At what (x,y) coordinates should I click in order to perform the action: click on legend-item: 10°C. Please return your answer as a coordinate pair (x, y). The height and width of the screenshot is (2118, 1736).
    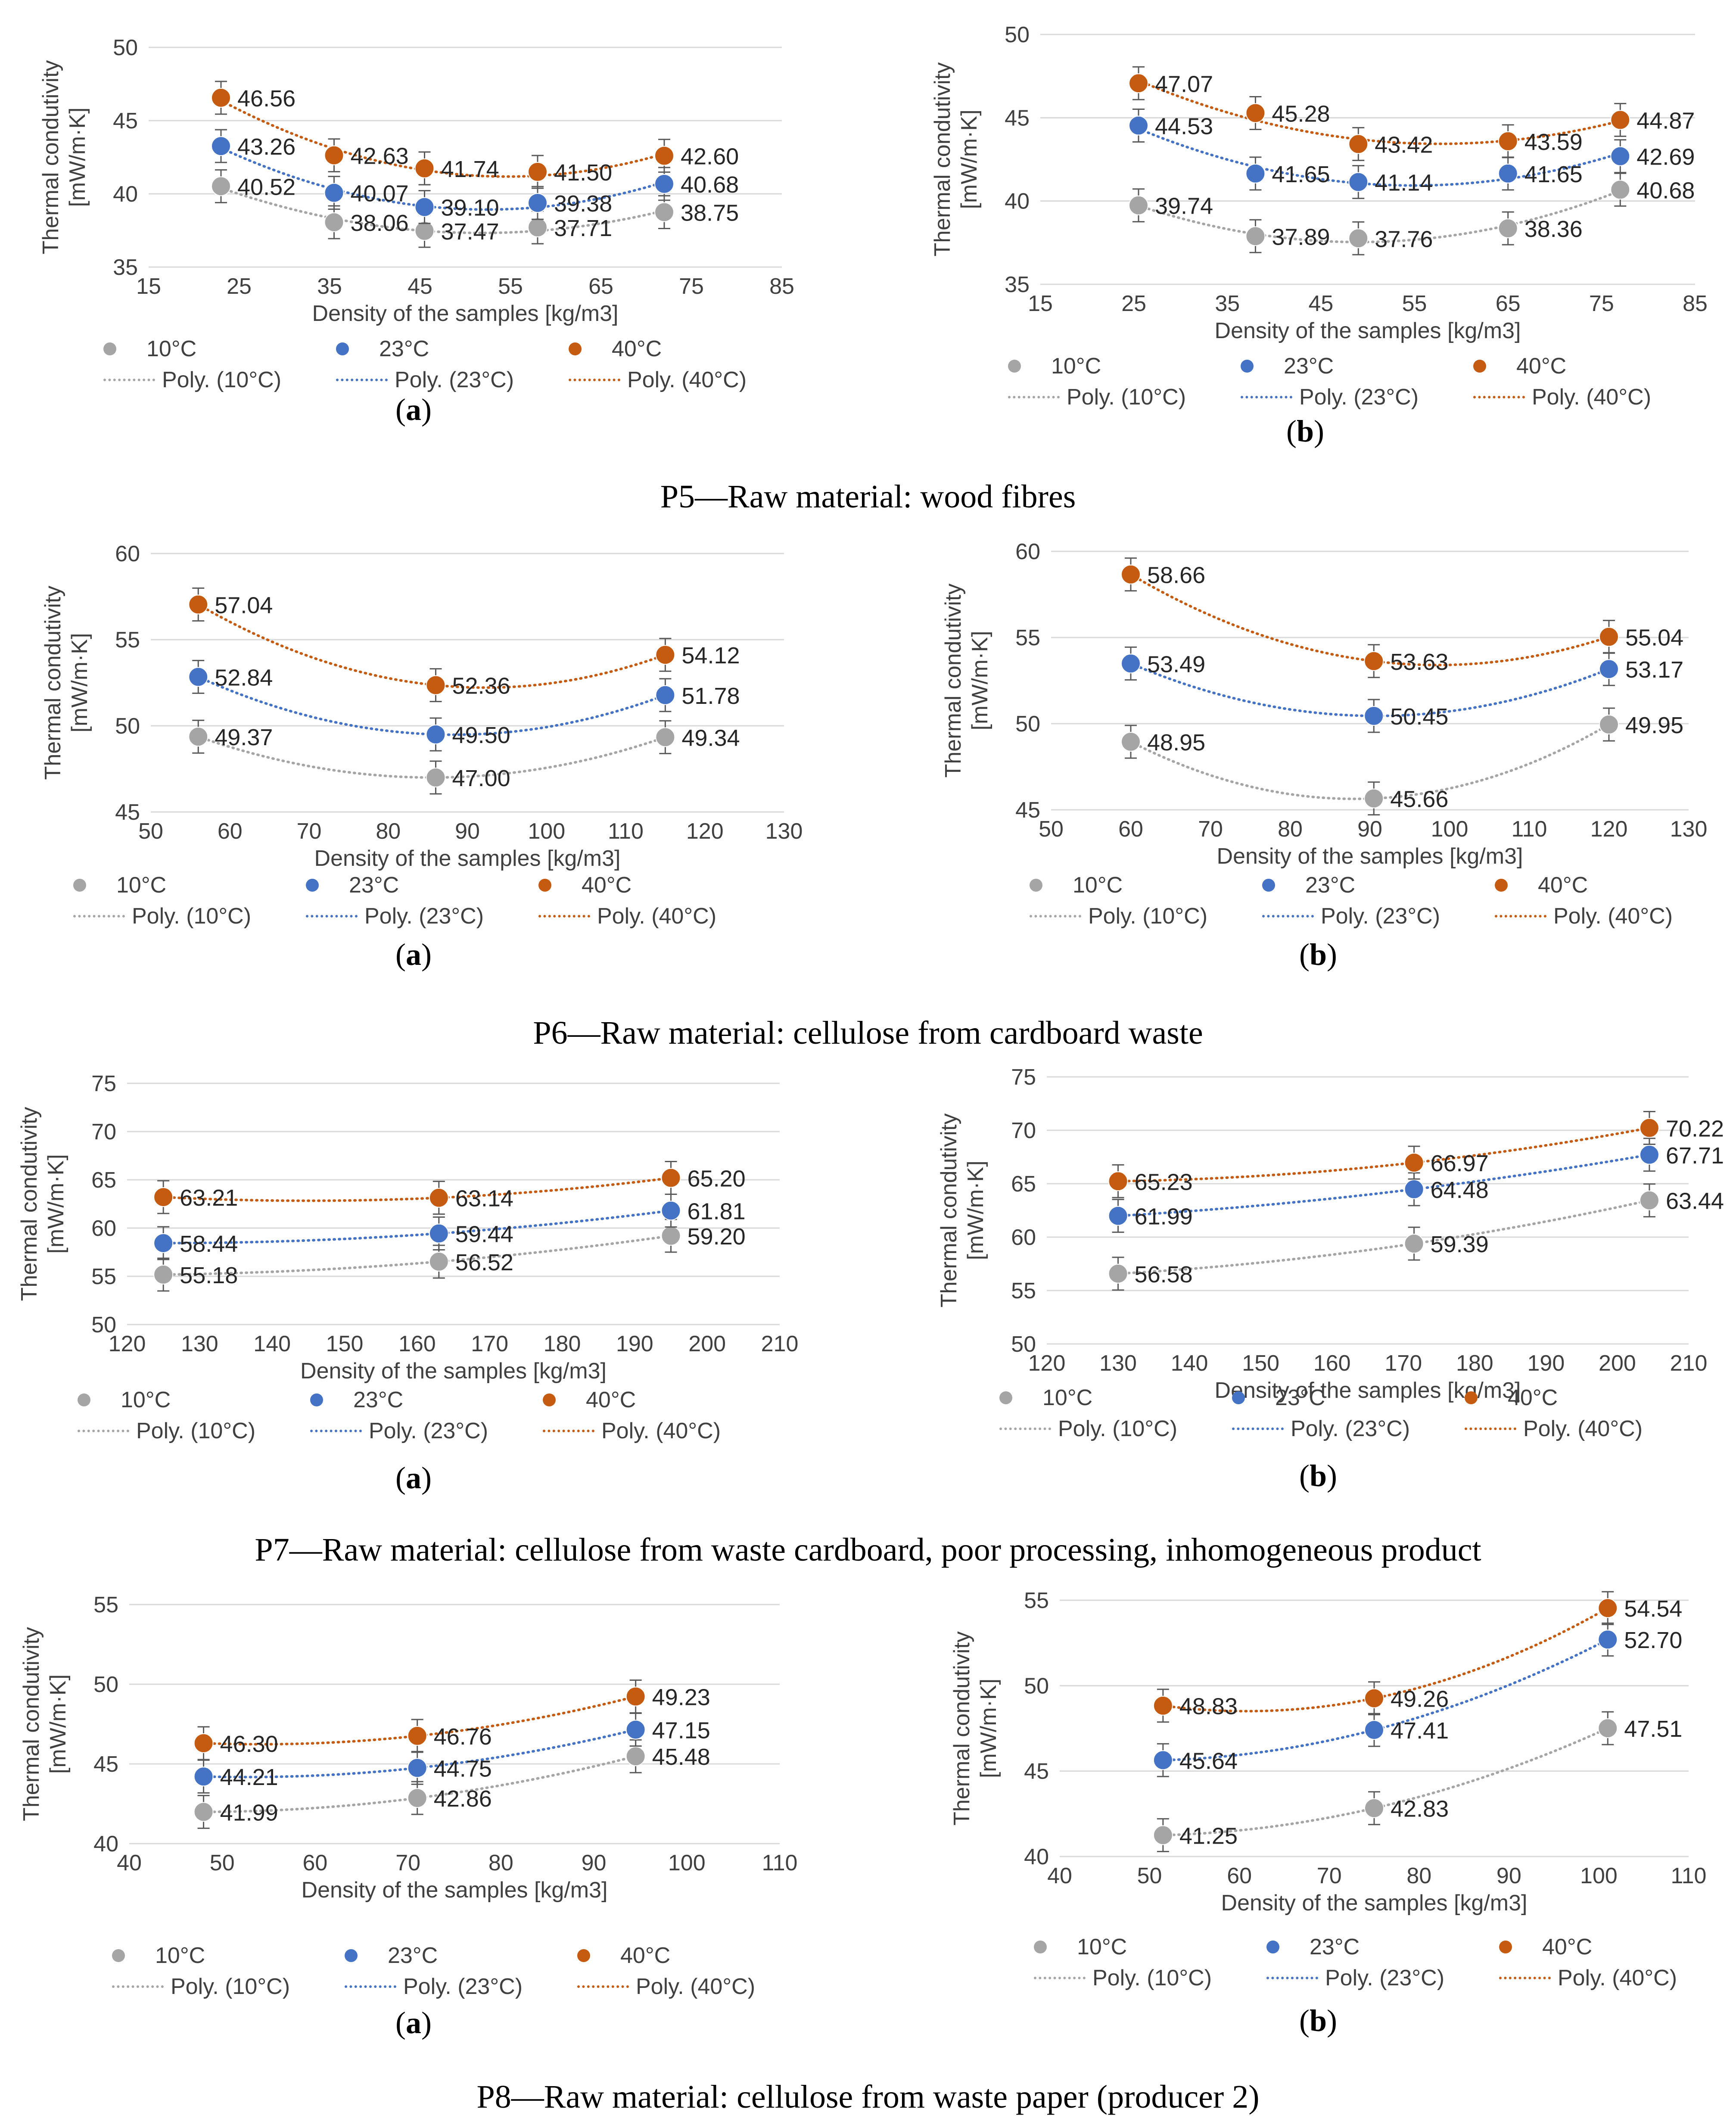
    Looking at the image, I should click on (159, 1956).